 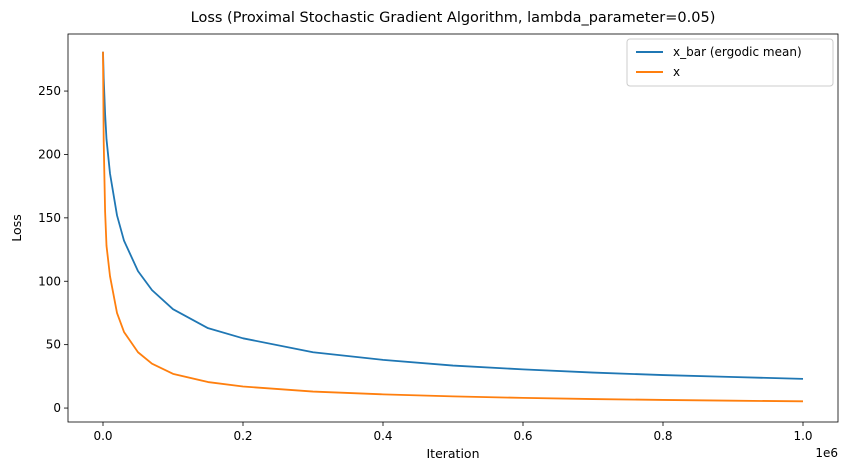 I want to click on y-tick-label: 0, so click(x=57, y=408).